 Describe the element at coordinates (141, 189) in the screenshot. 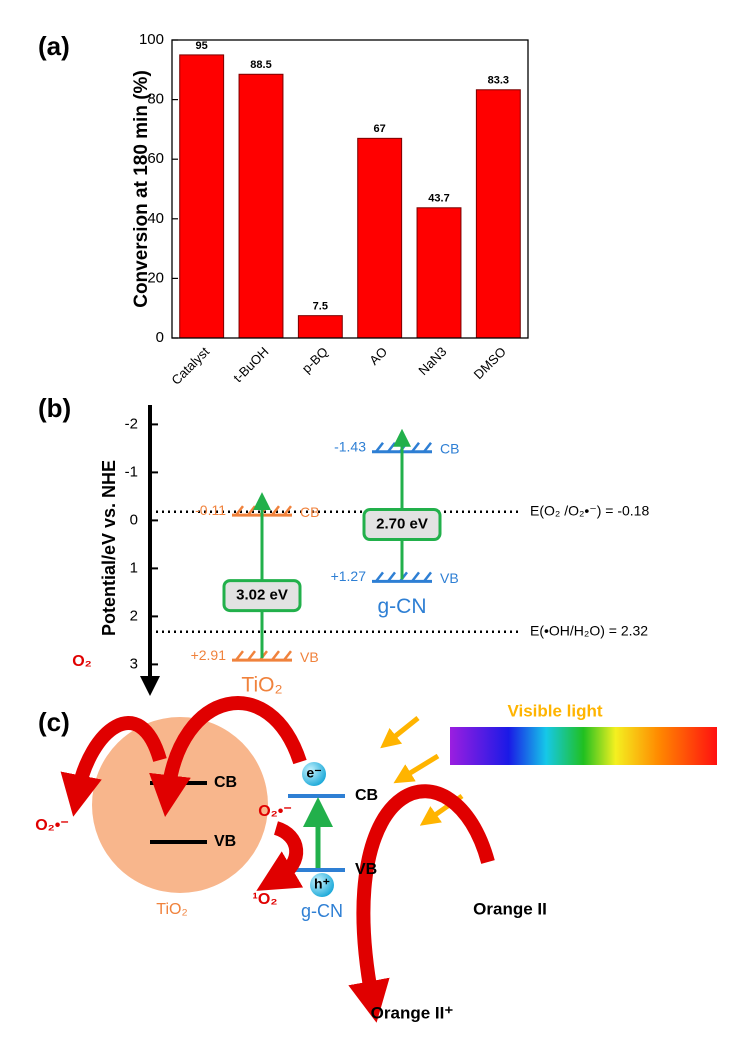

I see `y-axis-label: Conversion at 180 min (%)` at that location.